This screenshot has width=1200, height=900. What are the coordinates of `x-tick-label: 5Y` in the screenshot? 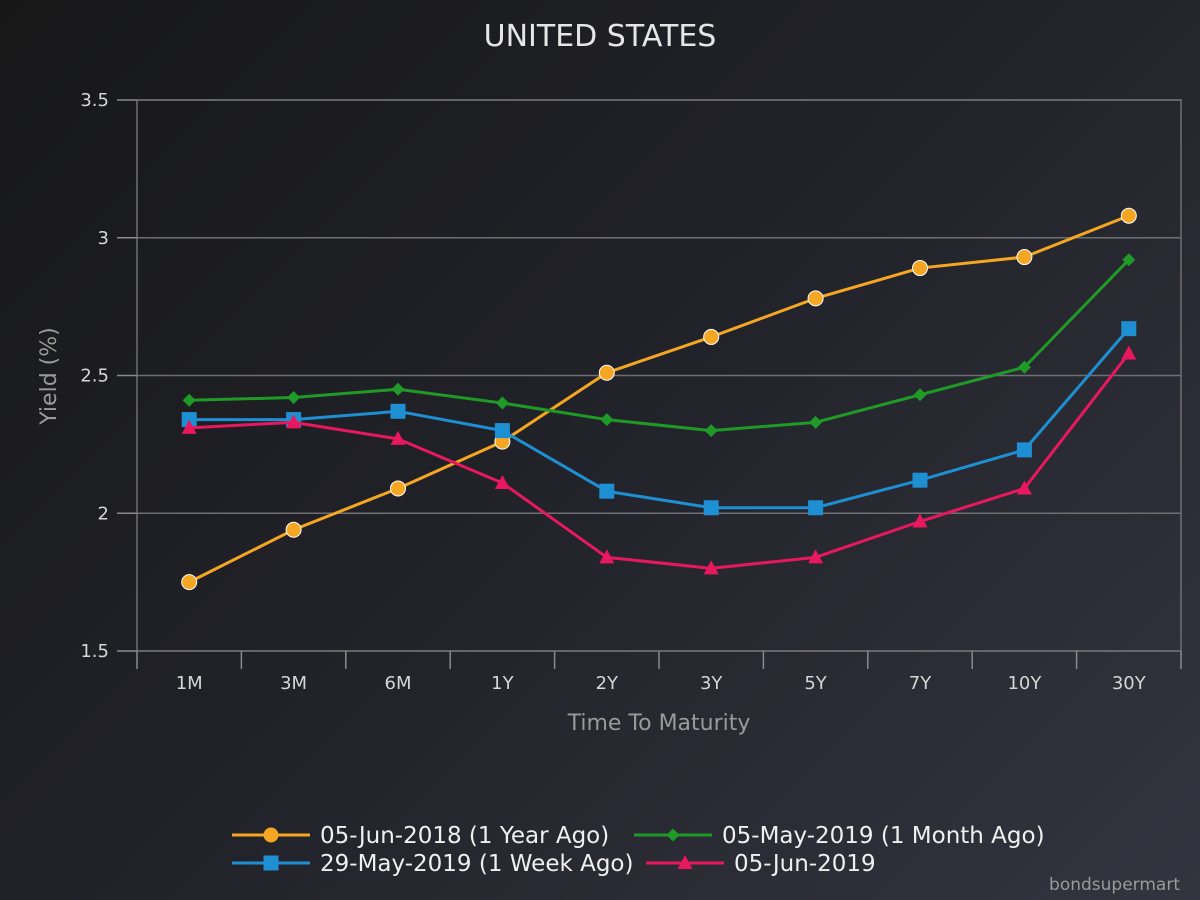 It's located at (815, 683).